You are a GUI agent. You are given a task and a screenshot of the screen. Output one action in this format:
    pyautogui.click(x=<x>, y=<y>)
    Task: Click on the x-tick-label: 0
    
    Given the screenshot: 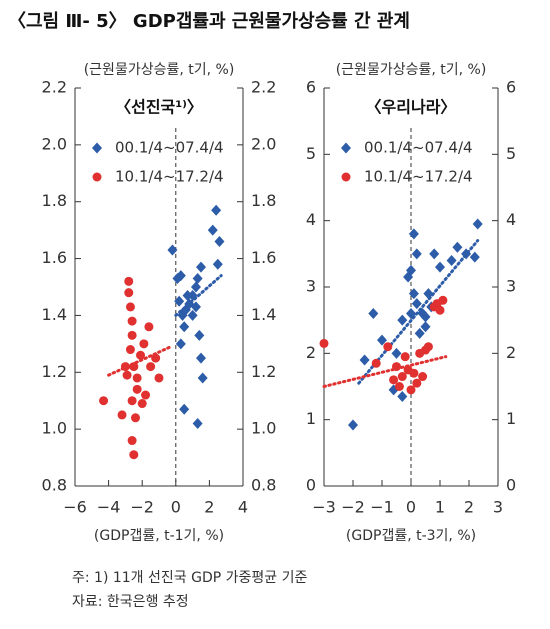 What is the action you would take?
    pyautogui.click(x=176, y=507)
    